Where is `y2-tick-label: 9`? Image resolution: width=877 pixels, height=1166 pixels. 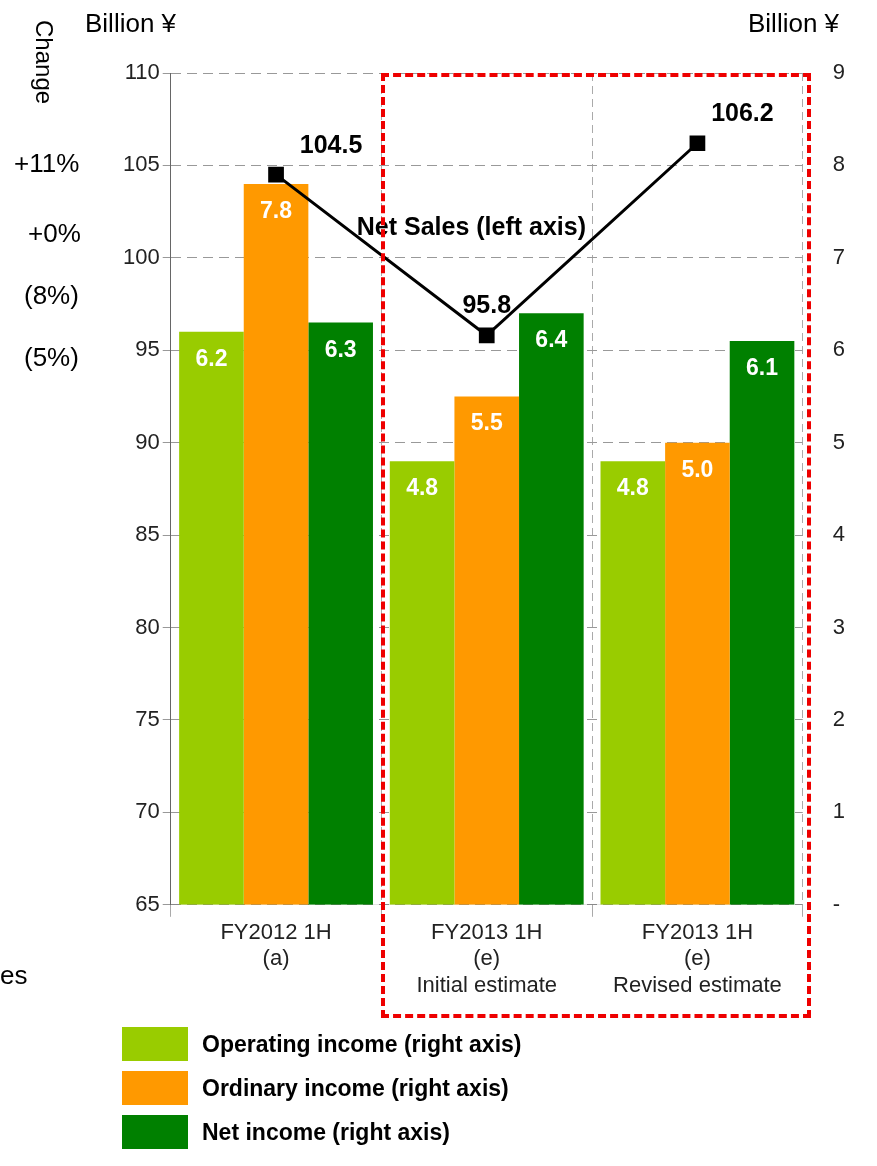 y2-tick-label: 9 is located at coordinates (839, 72).